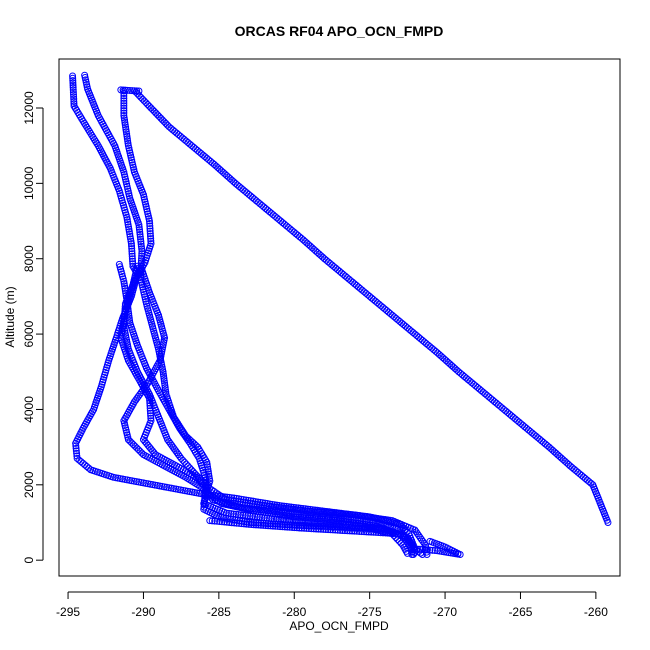 This screenshot has width=650, height=650. I want to click on y-tick-label: 8000, so click(29, 258).